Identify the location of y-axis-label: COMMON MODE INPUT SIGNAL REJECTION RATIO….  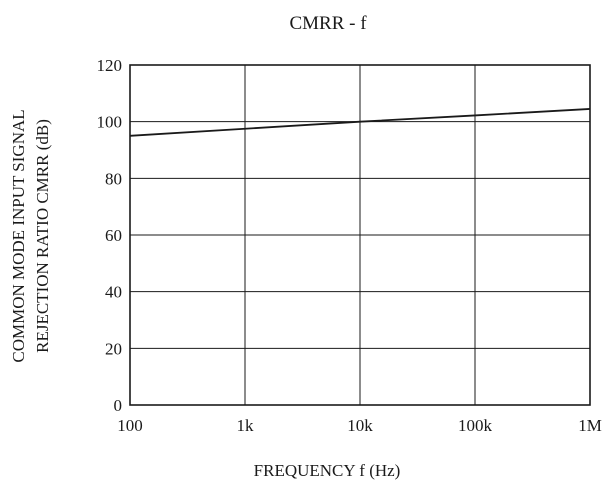
(30, 235).